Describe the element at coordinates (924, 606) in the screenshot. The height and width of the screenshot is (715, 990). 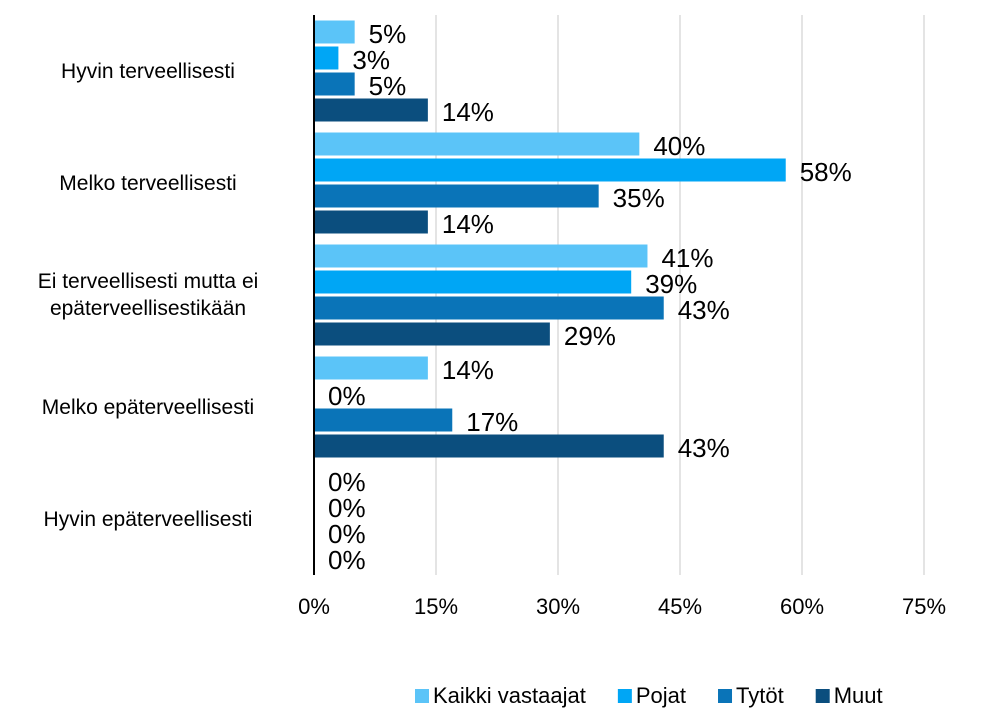
I see `x-tick-label: 75%` at that location.